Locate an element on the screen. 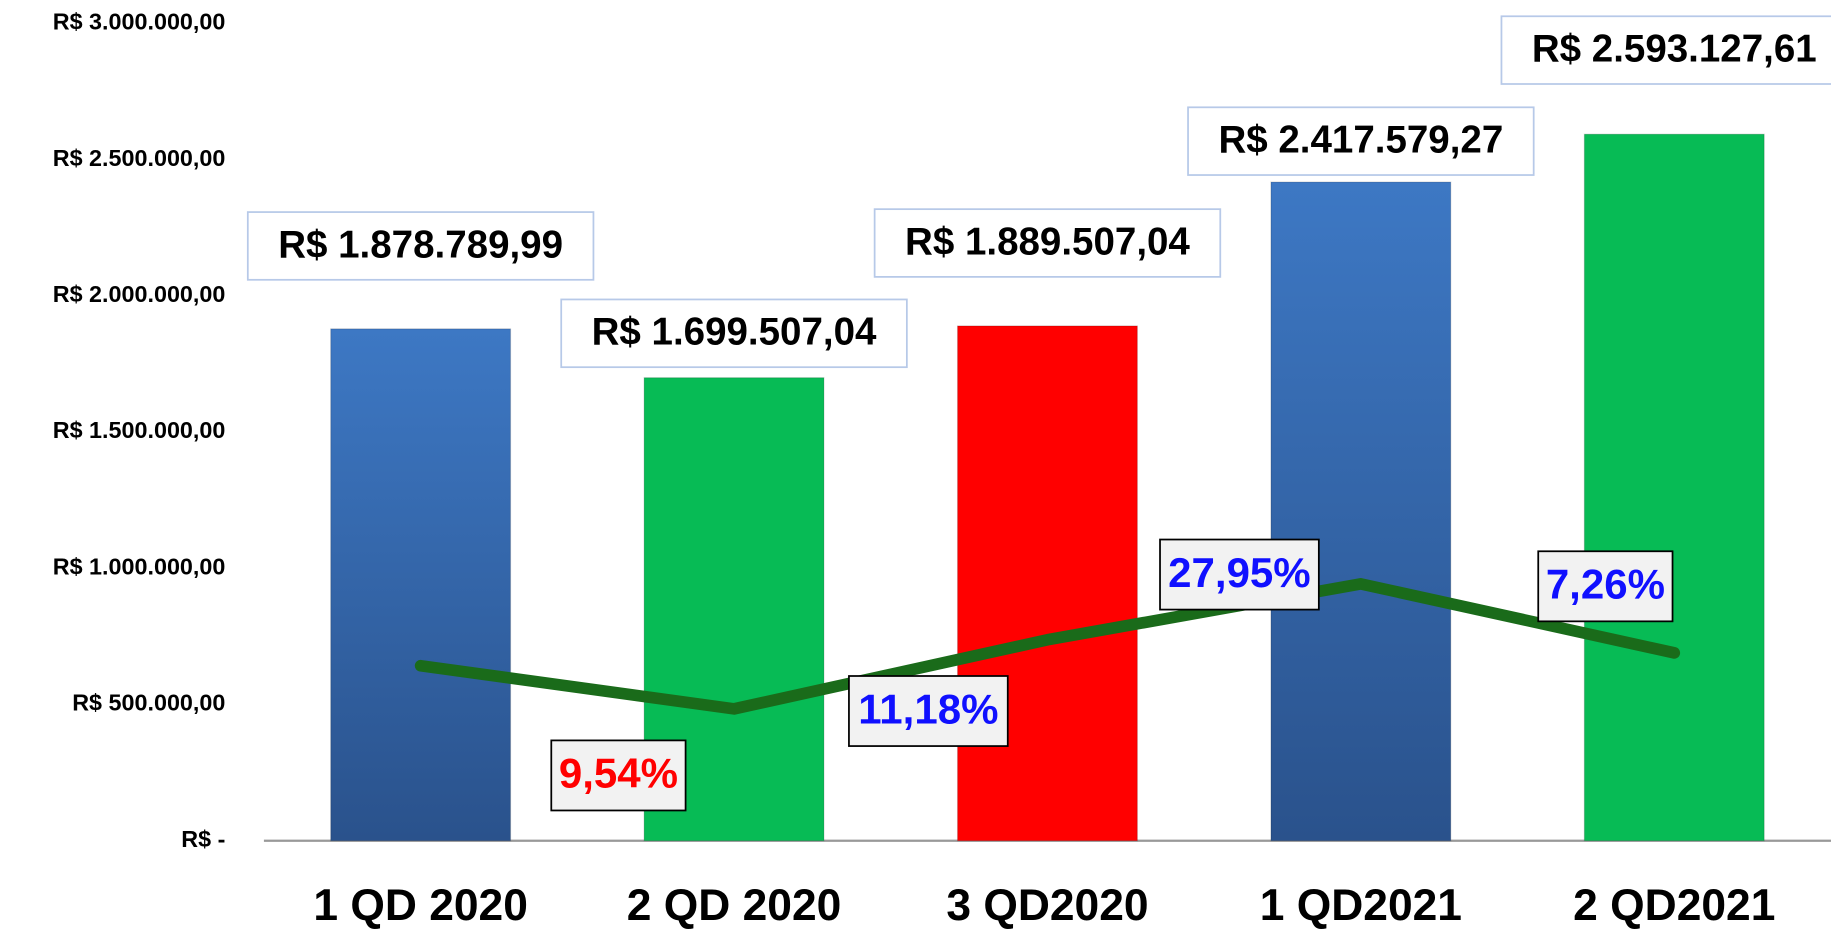  value-label: R$ 1.889.507,04 is located at coordinates (1047, 241).